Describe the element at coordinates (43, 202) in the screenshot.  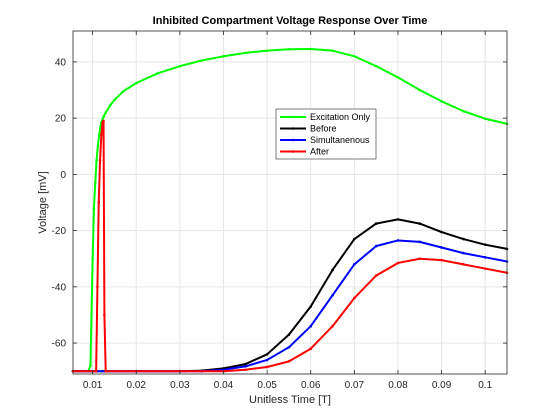
I see `y-axis-label: Voltage [mV]` at that location.